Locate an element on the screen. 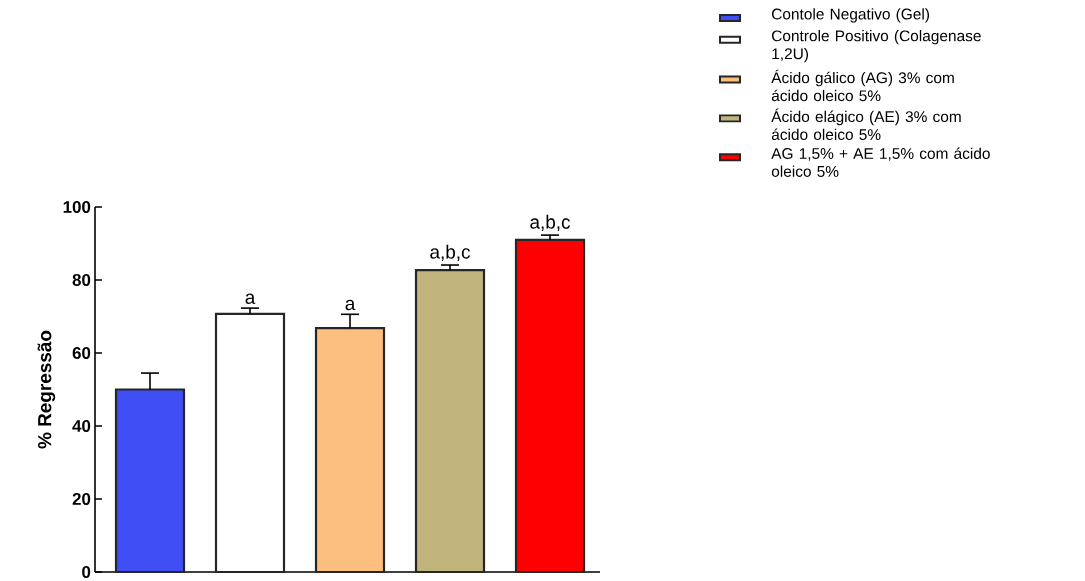  y-tick-label: 60 is located at coordinates (81, 352).